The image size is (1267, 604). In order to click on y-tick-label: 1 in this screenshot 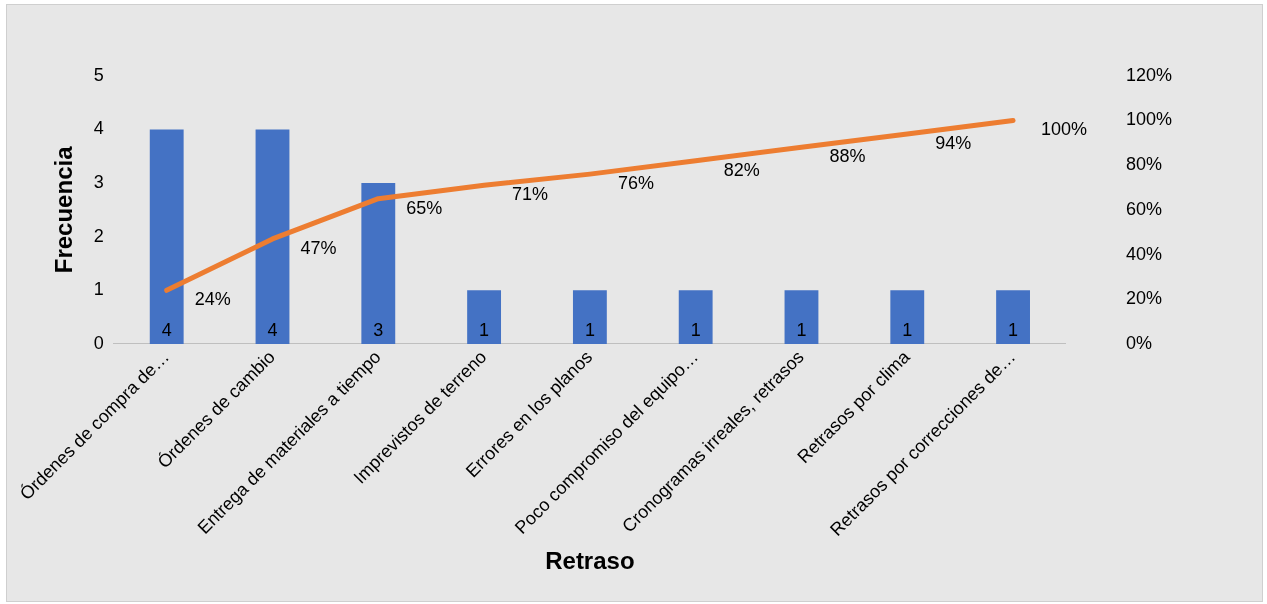, I will do `click(98, 289)`.